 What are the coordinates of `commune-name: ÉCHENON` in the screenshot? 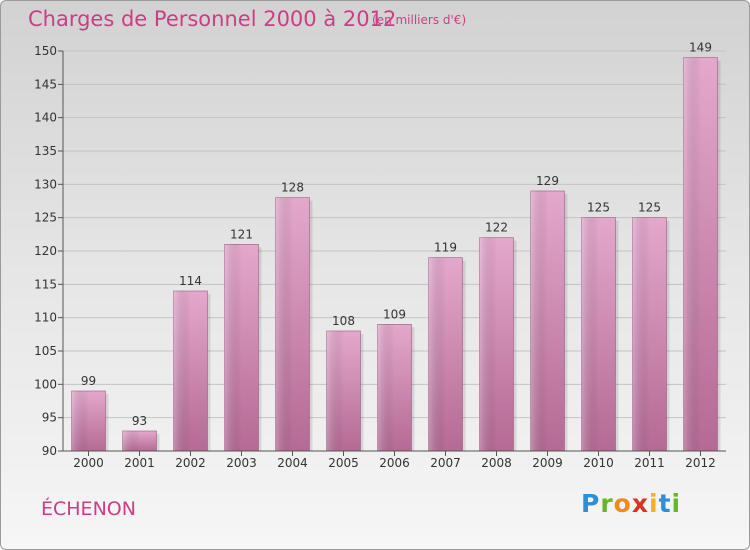 It's located at (88, 509).